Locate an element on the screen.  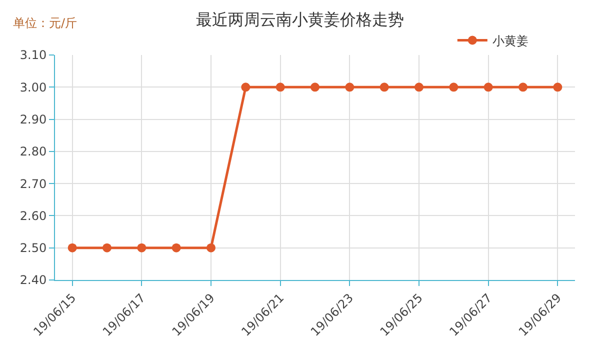
y-tick-label: 2.90 is located at coordinates (33, 119).